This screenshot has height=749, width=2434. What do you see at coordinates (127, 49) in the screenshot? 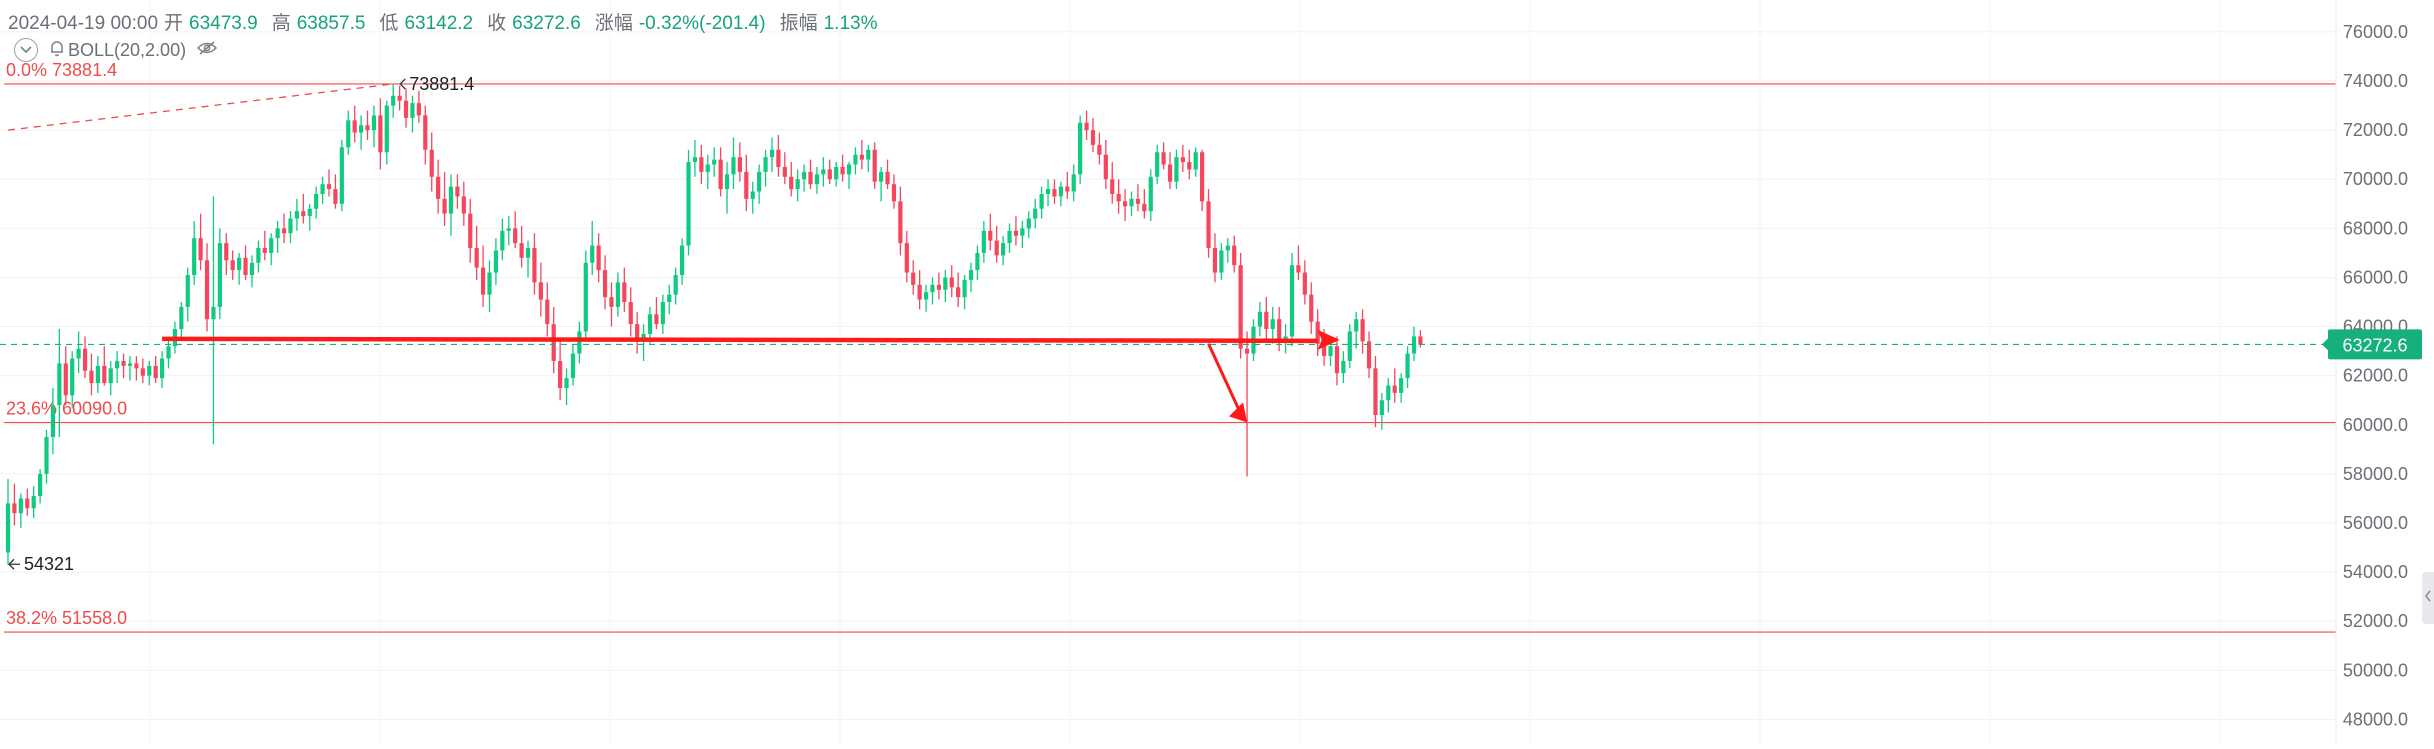
I see `indicator-label: BOLL(20,2.00)` at bounding box center [127, 49].